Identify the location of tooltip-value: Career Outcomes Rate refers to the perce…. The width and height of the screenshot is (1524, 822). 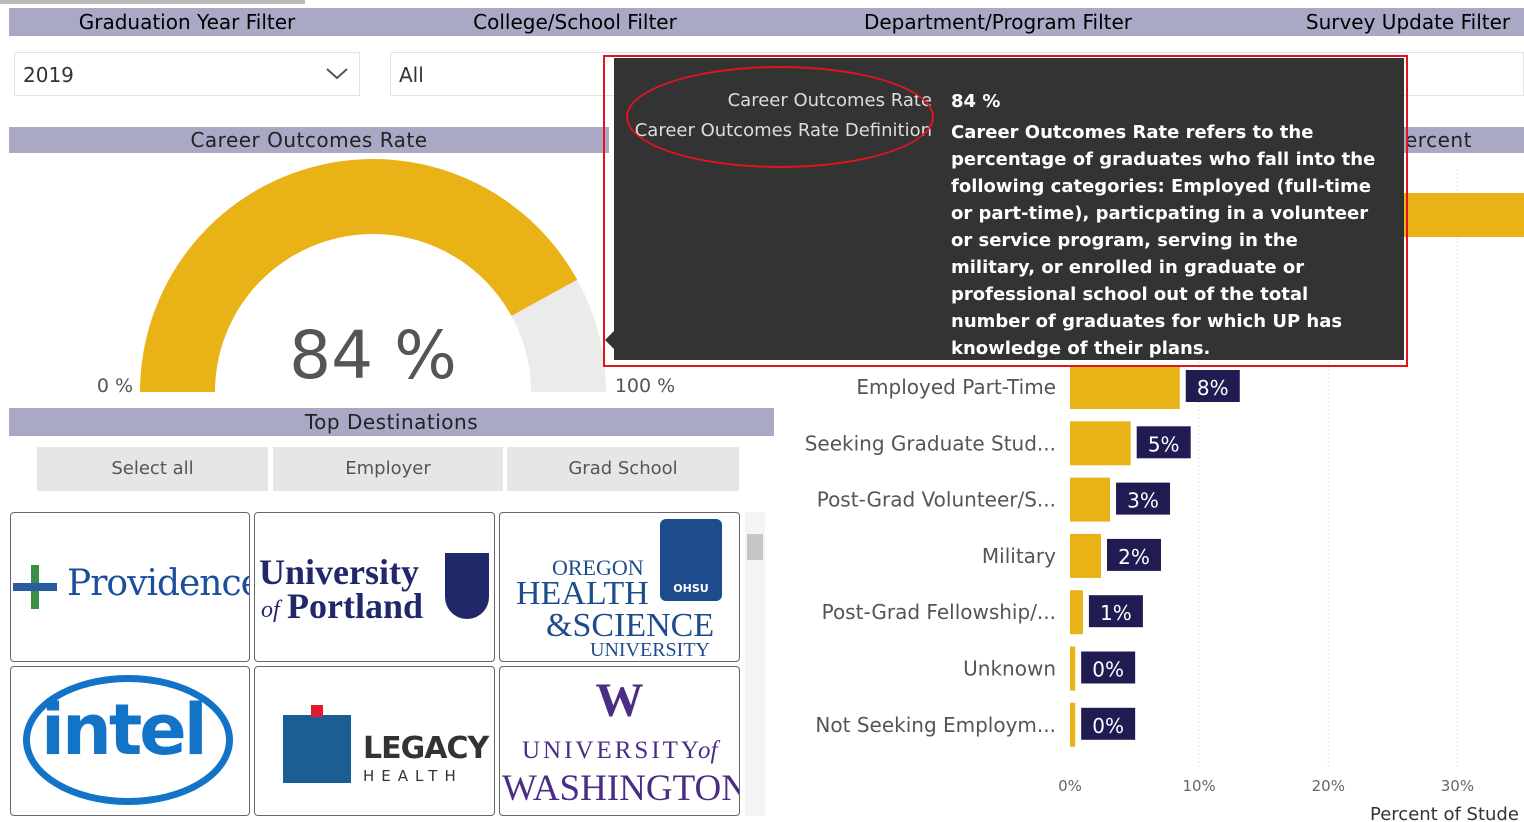
(1163, 240).